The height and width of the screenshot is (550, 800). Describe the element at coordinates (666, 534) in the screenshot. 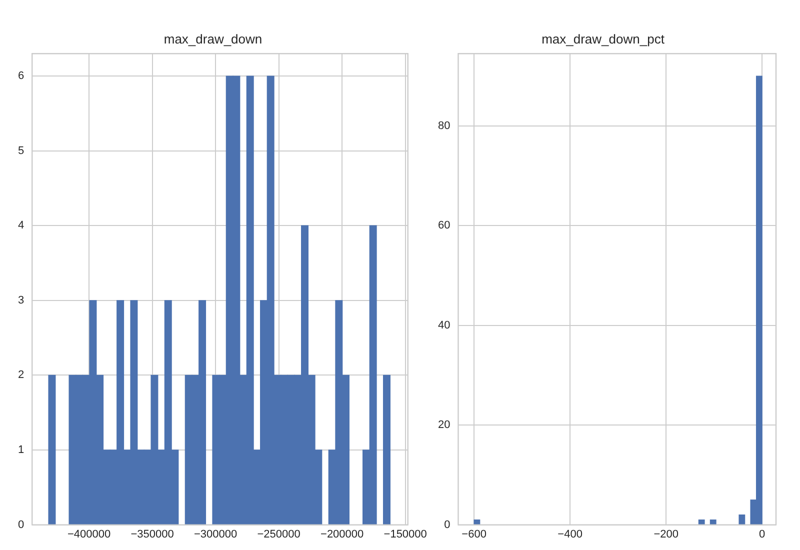

I see `x-tick-label: −200` at that location.